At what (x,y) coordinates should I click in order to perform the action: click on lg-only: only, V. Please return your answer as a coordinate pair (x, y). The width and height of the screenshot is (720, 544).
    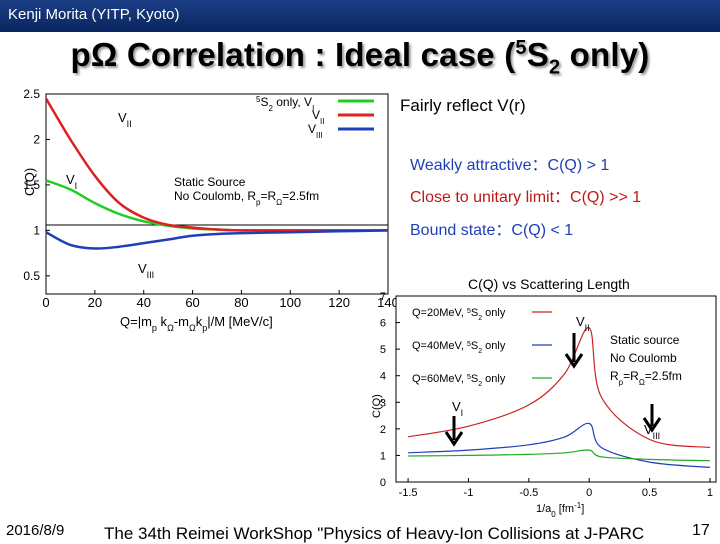
    Looking at the image, I should click on (292, 102).